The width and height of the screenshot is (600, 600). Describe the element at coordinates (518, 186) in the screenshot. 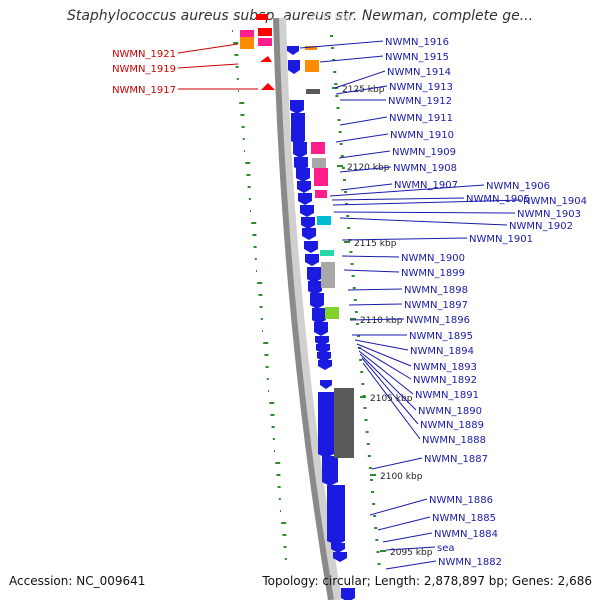

I see `right-gene-label: NWMN_1906` at that location.